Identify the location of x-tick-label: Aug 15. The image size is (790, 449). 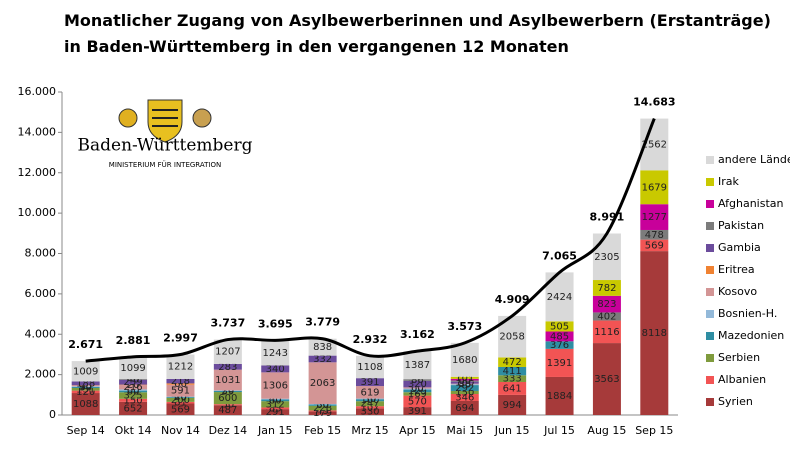
(606, 430).